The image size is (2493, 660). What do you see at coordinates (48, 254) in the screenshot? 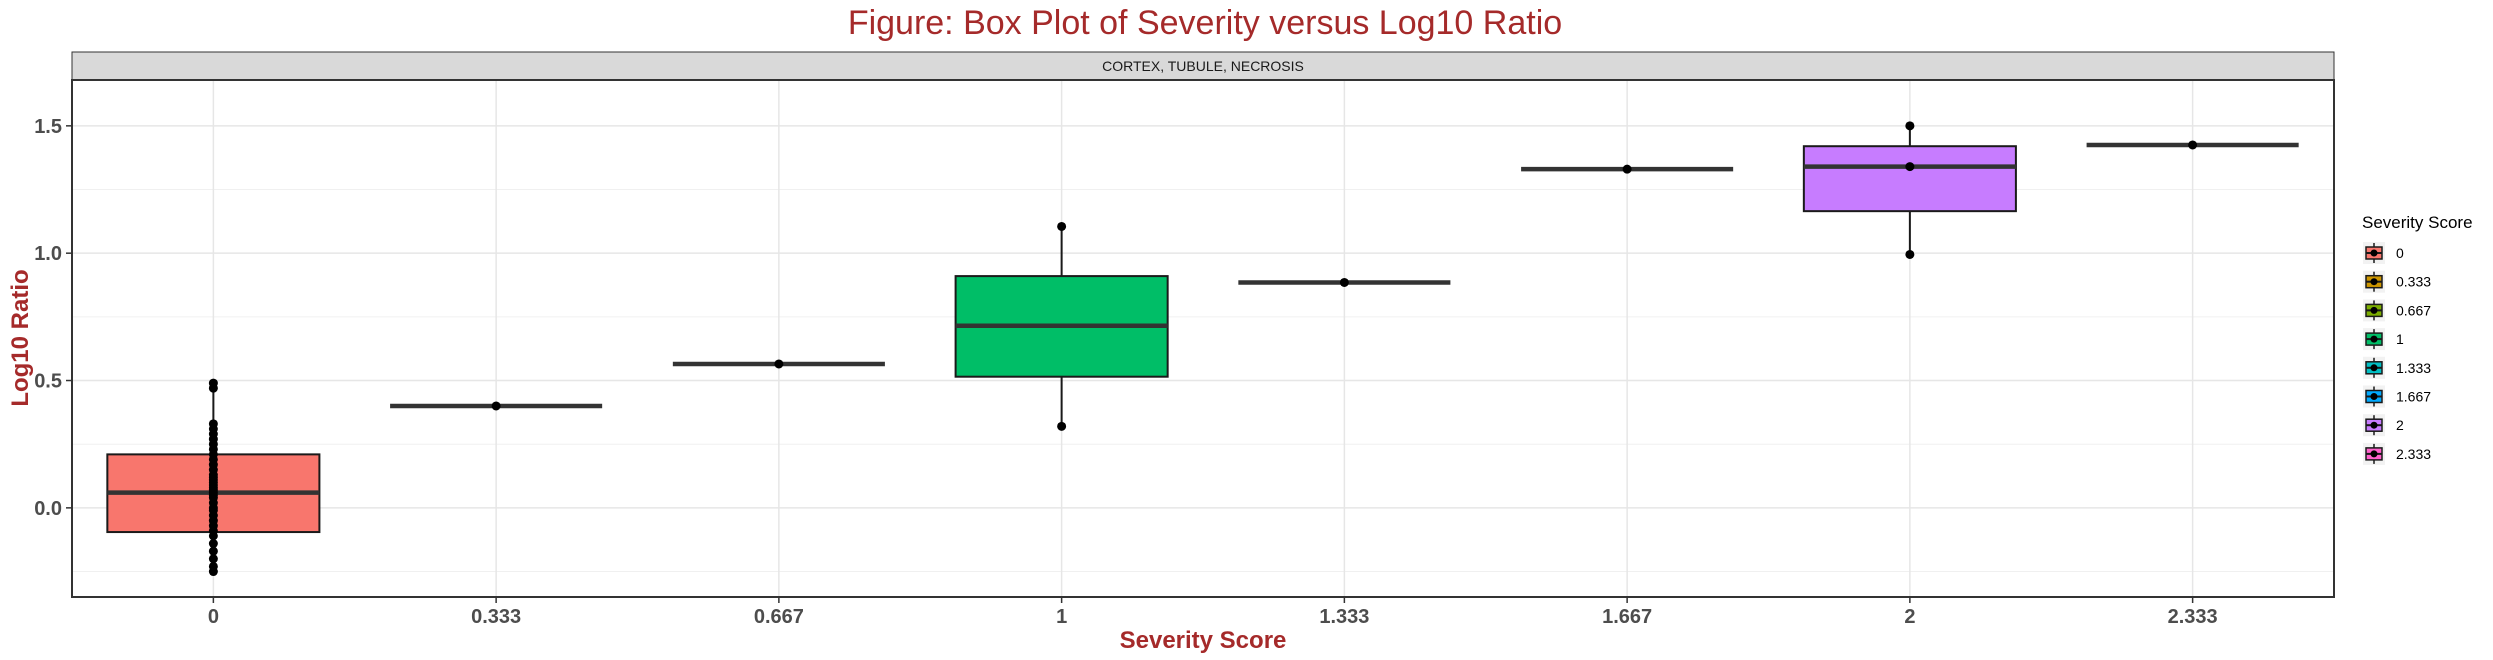
I see `y-tick-label: 1.0` at bounding box center [48, 254].